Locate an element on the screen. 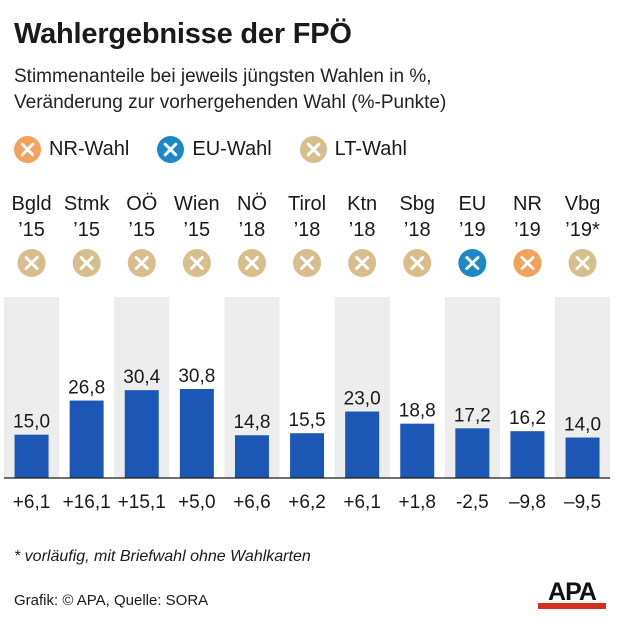 Image resolution: width=620 pixels, height=620 pixels. change-label: –9,8 is located at coordinates (527, 502).